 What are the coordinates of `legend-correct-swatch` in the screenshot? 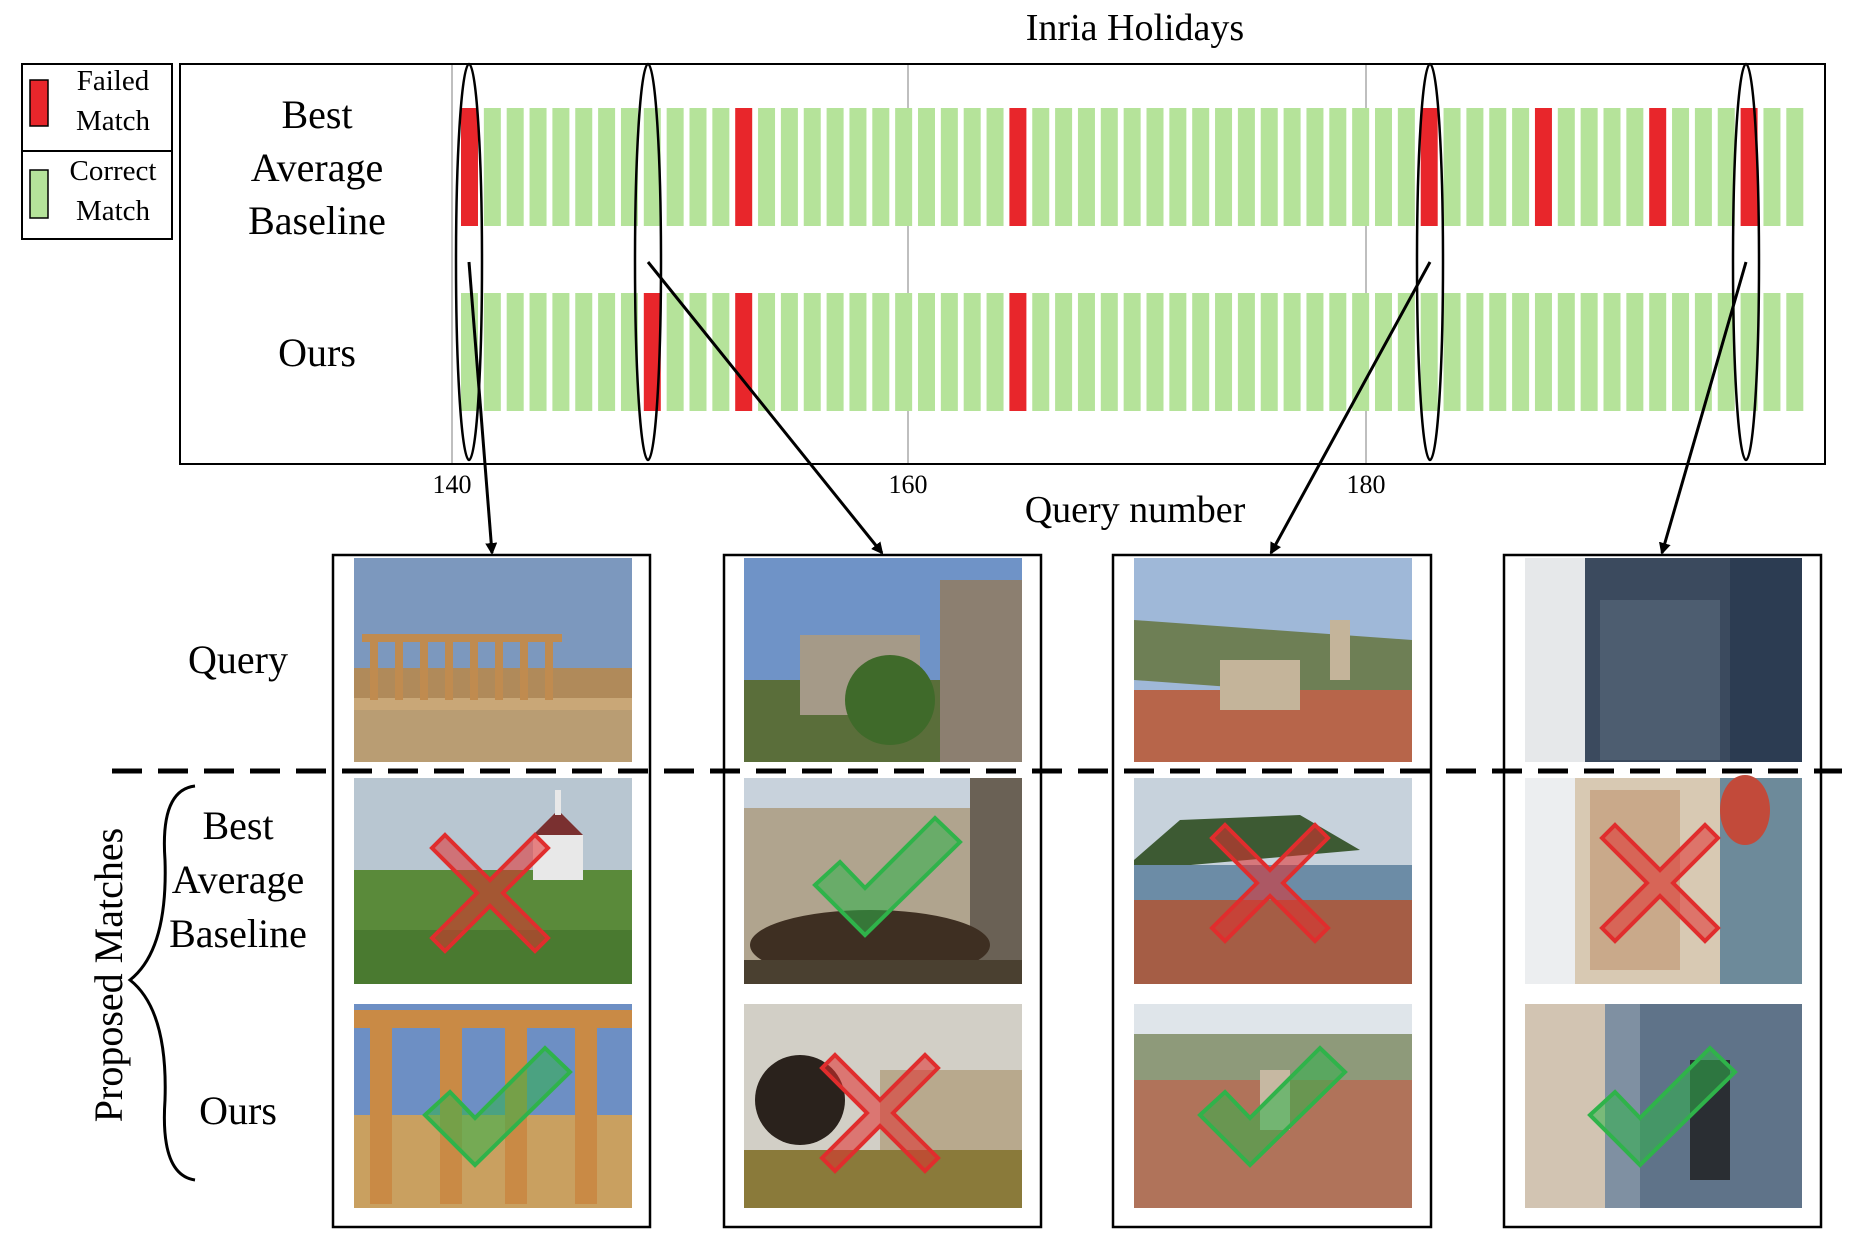 It's located at (39, 194).